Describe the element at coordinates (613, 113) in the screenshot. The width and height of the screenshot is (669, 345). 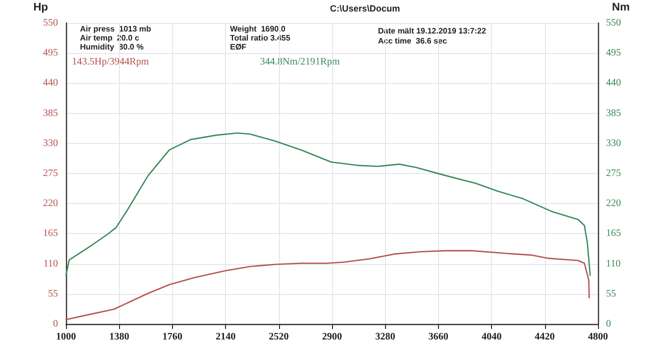
I see `y2-tick-label: 385` at that location.